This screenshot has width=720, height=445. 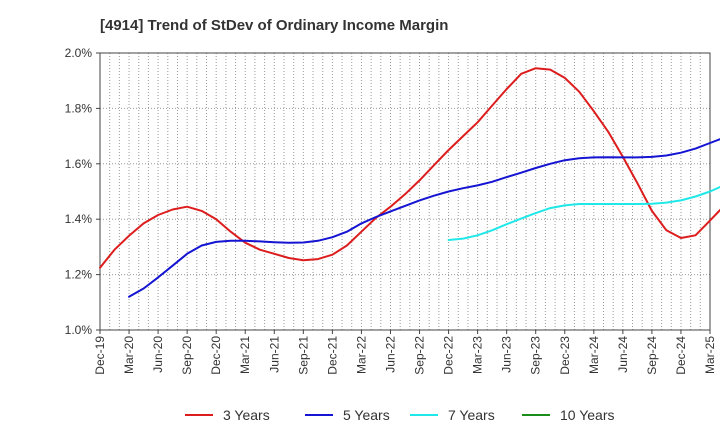 What do you see at coordinates (100, 355) in the screenshot?
I see `x-tick-label: Dec-19` at bounding box center [100, 355].